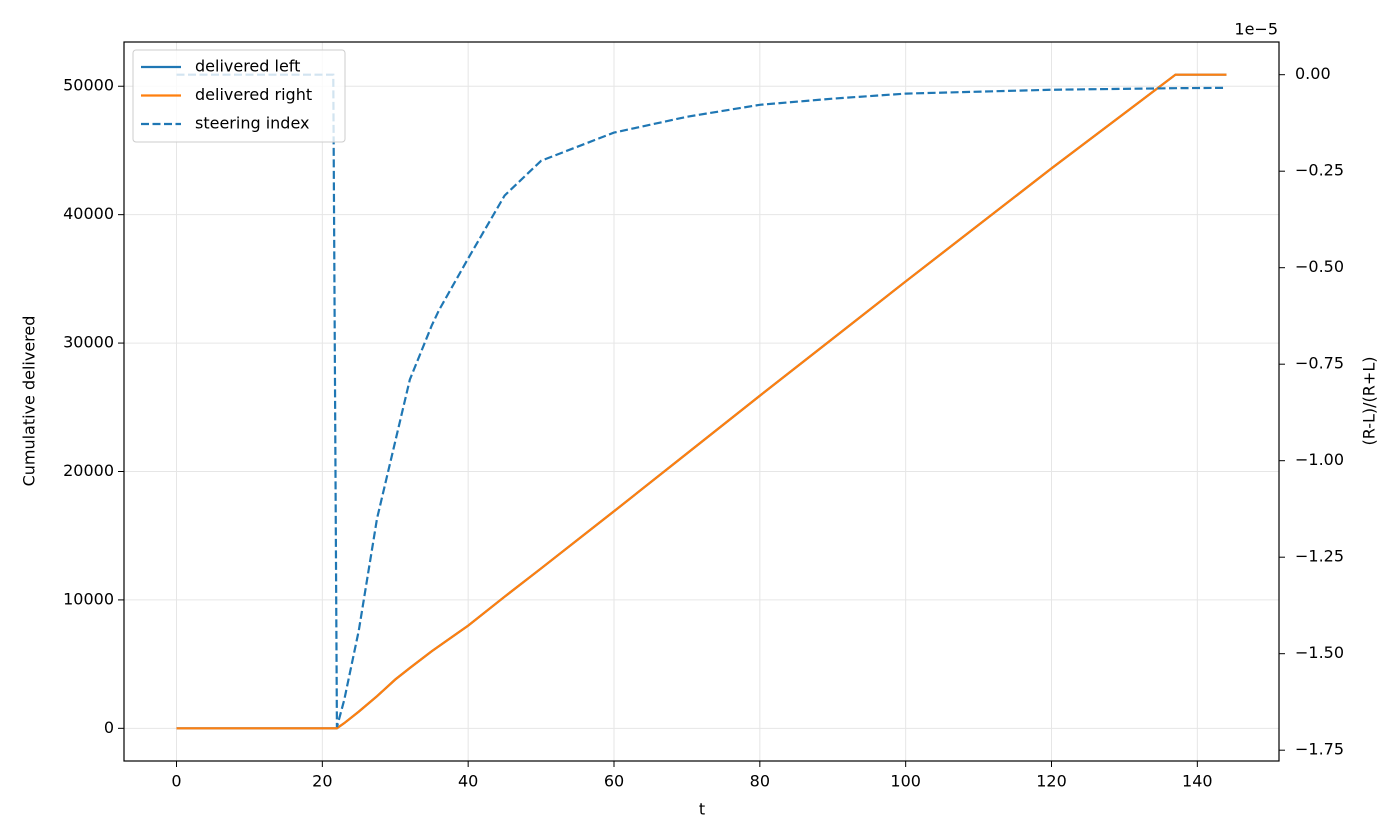 The image size is (1400, 840). I want to click on legend-label: delivered right, so click(253, 94).